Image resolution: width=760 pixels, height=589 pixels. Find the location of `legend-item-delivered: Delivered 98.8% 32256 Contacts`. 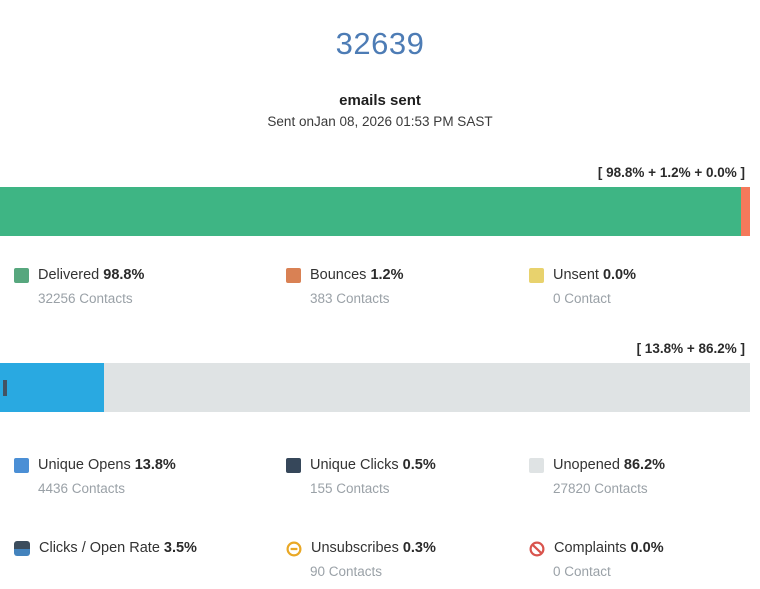

legend-item-delivered: Delivered 98.8% 32256 Contacts is located at coordinates (150, 286).